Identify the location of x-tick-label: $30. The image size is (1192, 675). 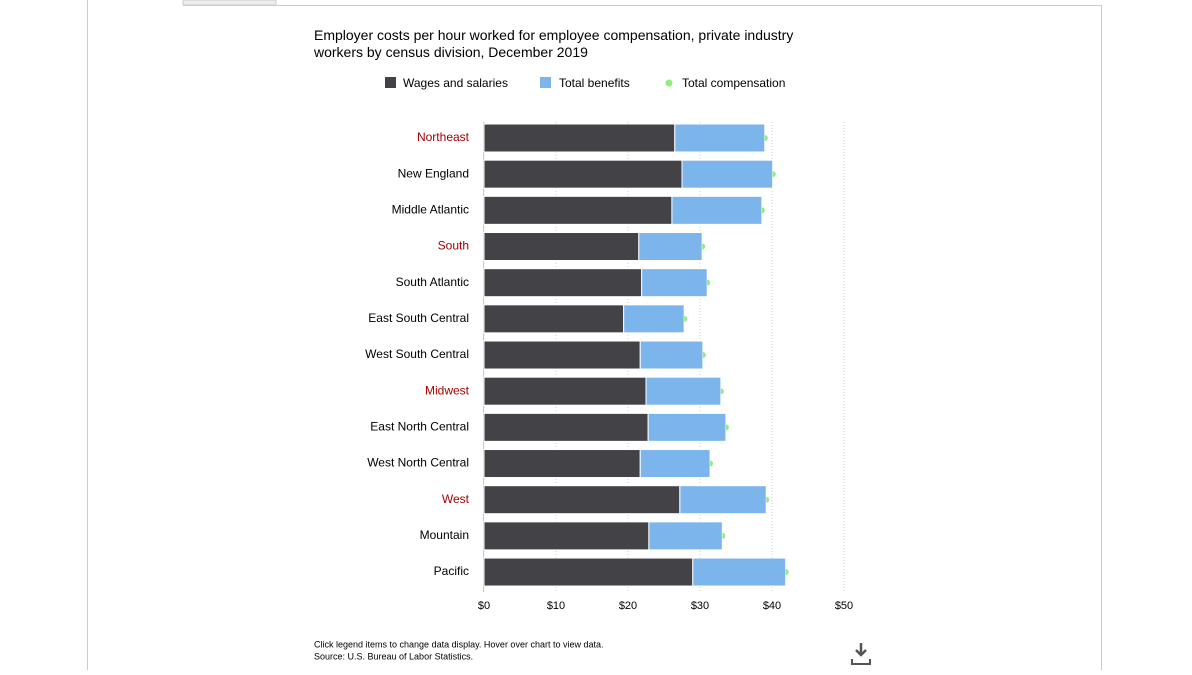
(700, 606).